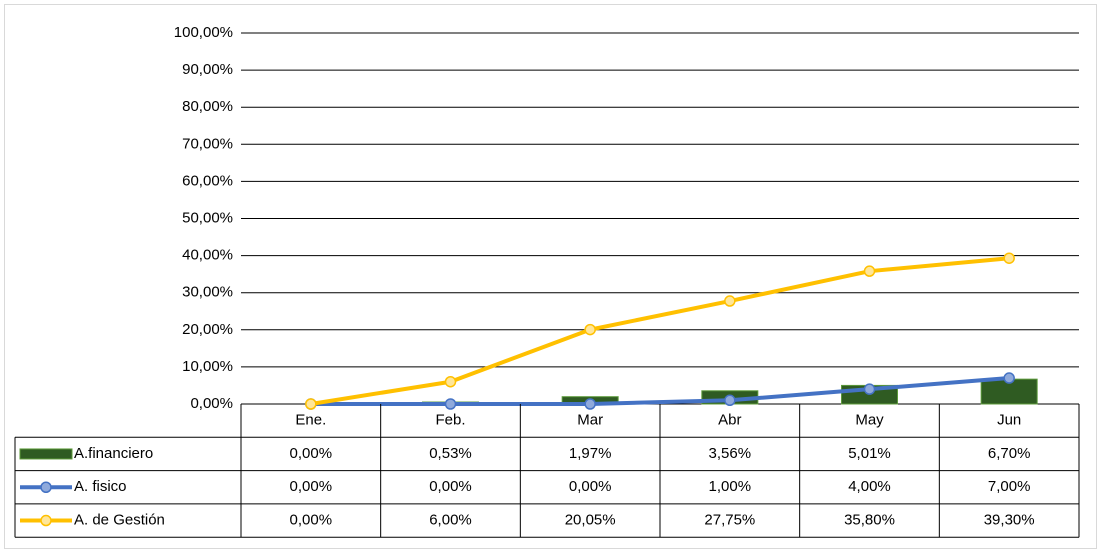  What do you see at coordinates (207, 329) in the screenshot?
I see `y-tick-label: 20,00%` at bounding box center [207, 329].